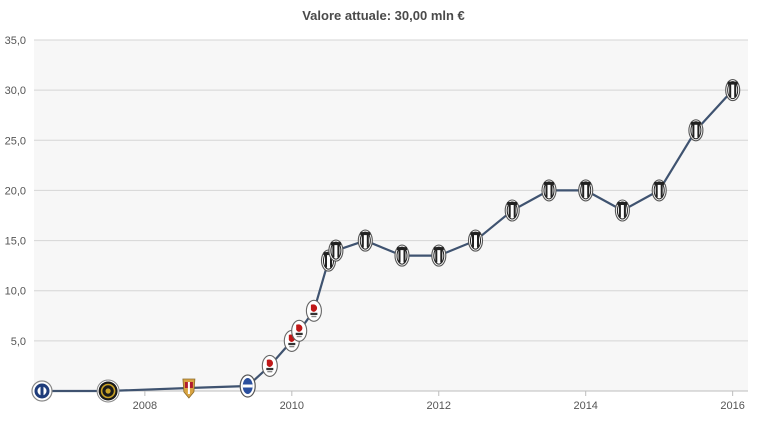 Image resolution: width=767 pixels, height=426 pixels. What do you see at coordinates (15, 292) in the screenshot?
I see `y-tick-label: 10,0` at bounding box center [15, 292].